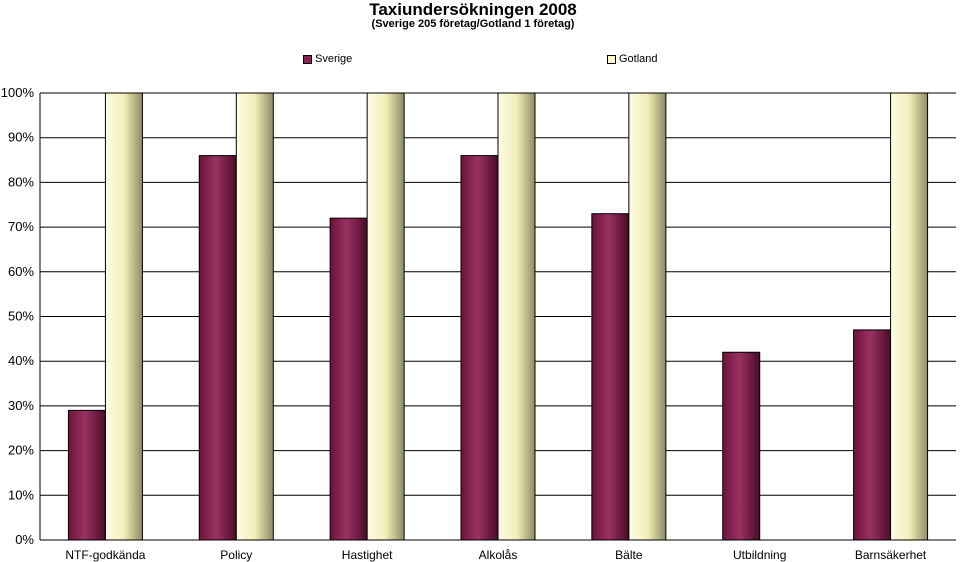 The image size is (960, 562). Describe the element at coordinates (367, 555) in the screenshot. I see `x-tick-label: Hastighet` at that location.